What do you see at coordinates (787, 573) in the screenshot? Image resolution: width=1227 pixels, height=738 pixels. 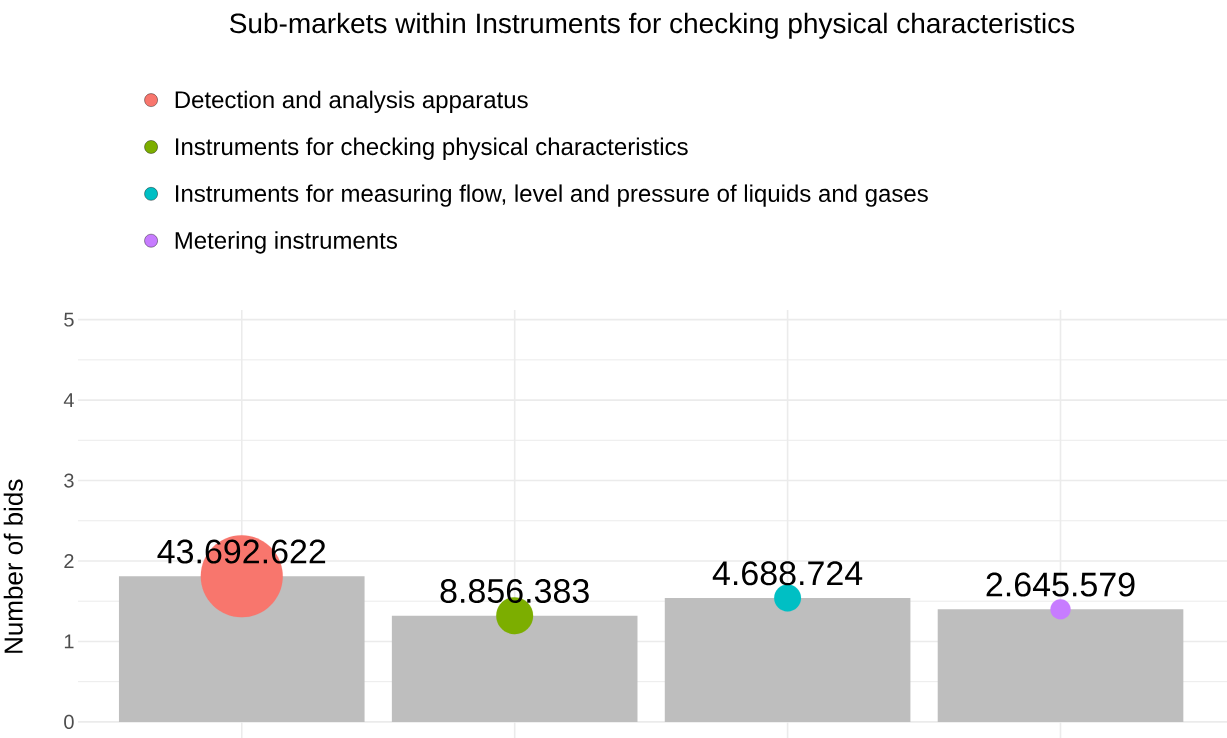 I see `annotation: 4.688.724` at bounding box center [787, 573].